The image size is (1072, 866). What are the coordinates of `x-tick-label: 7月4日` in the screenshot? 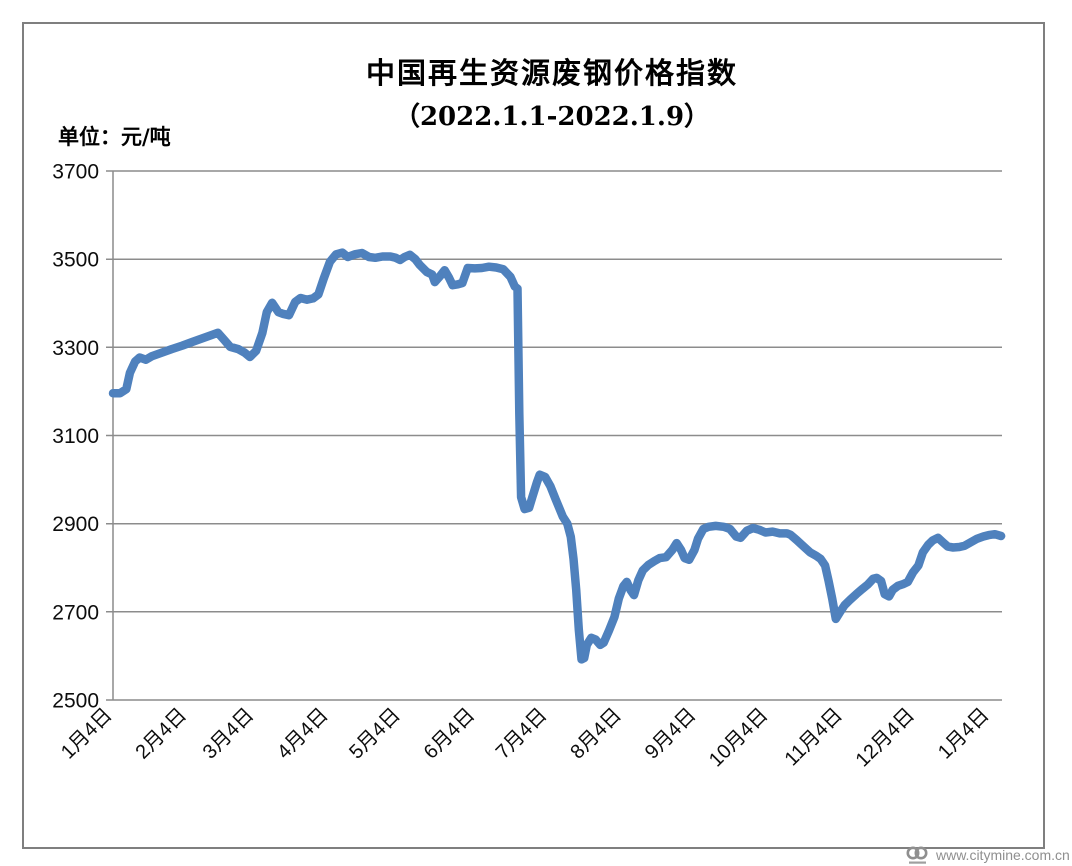 It's located at (522, 734).